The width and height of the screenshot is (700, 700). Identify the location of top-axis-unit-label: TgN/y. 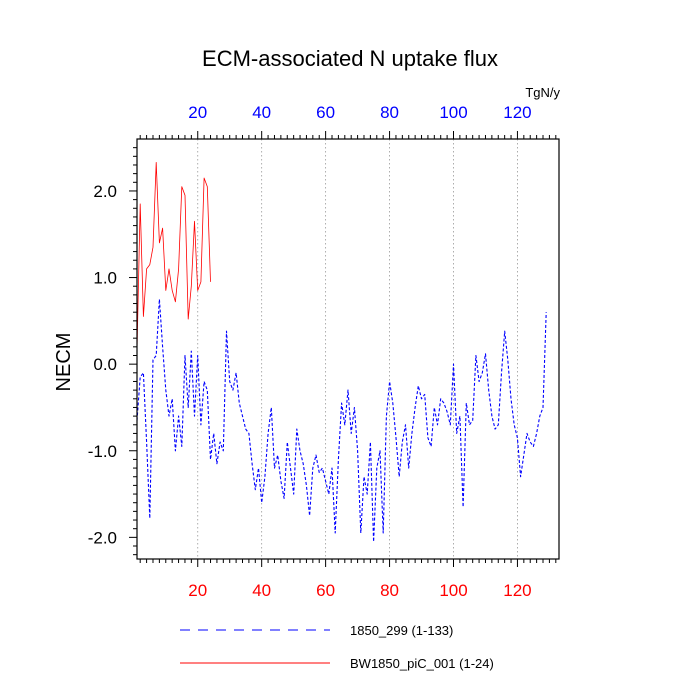
(542, 92).